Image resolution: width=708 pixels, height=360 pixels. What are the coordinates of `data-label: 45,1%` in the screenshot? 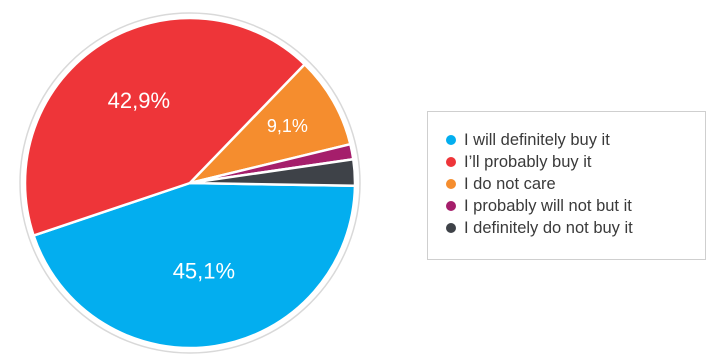 It's located at (204, 270).